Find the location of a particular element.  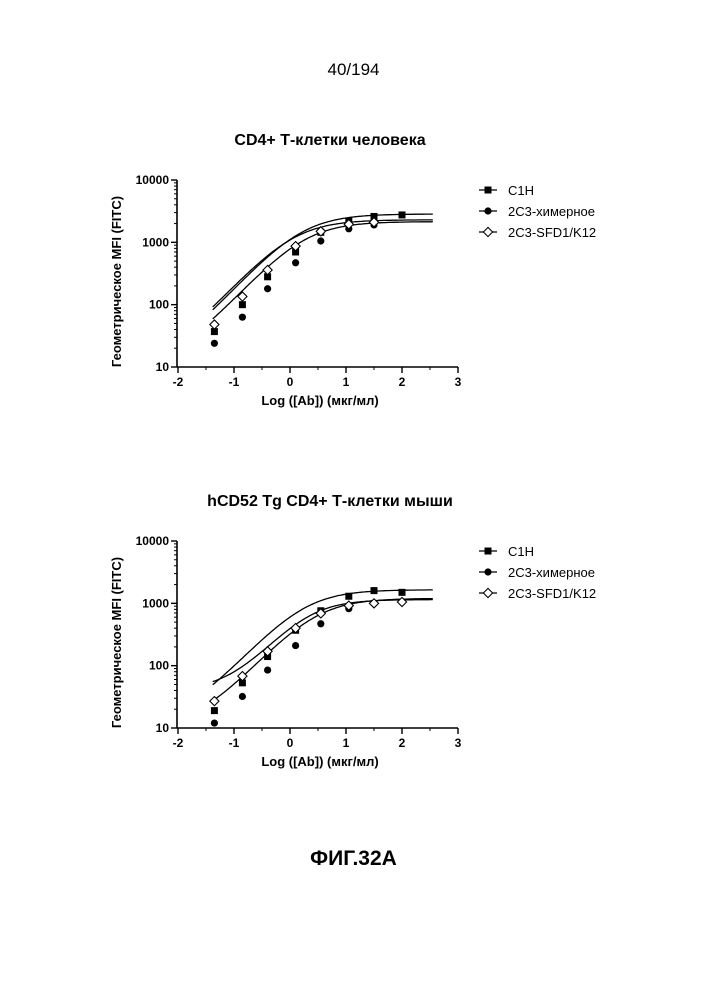

chart-title: CD4+ Т-клетки человека is located at coordinates (329, 140).